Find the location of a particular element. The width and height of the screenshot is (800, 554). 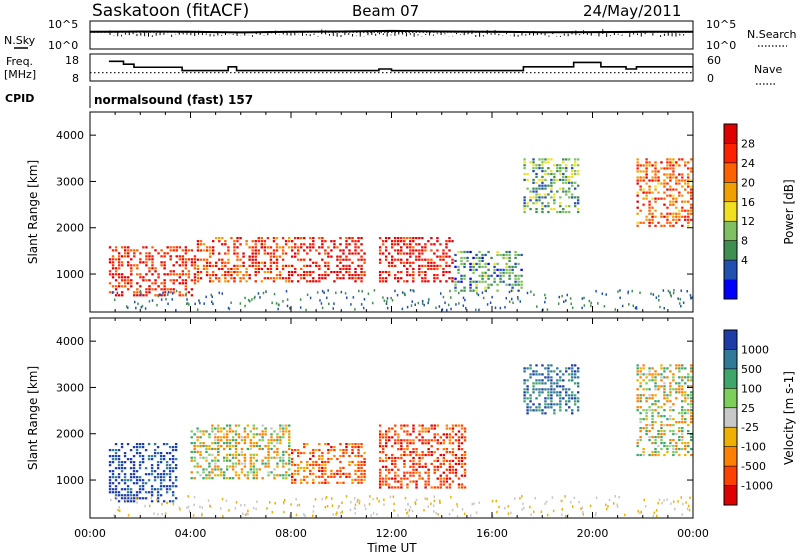

velocity-cbar-tick-label: 1000 is located at coordinates (755, 349).